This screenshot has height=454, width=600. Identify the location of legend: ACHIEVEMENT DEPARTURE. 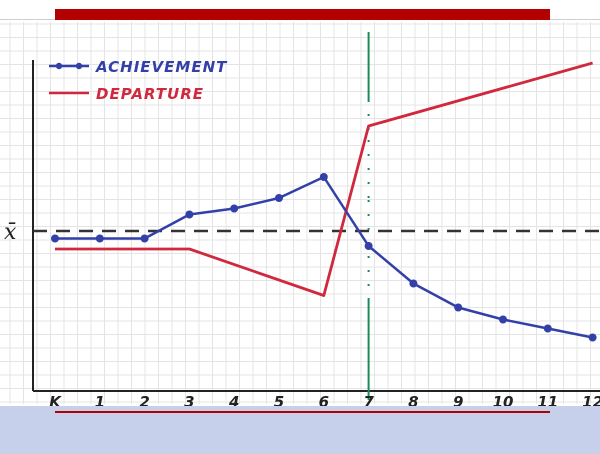
(138, 80).